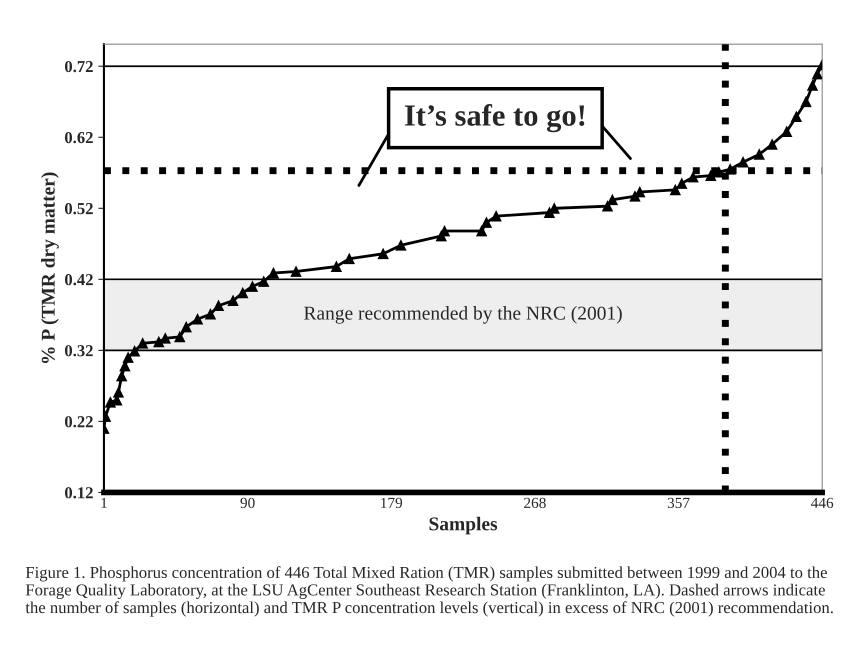 This screenshot has width=845, height=670. What do you see at coordinates (247, 503) in the screenshot?
I see `x-tick-label: 90` at bounding box center [247, 503].